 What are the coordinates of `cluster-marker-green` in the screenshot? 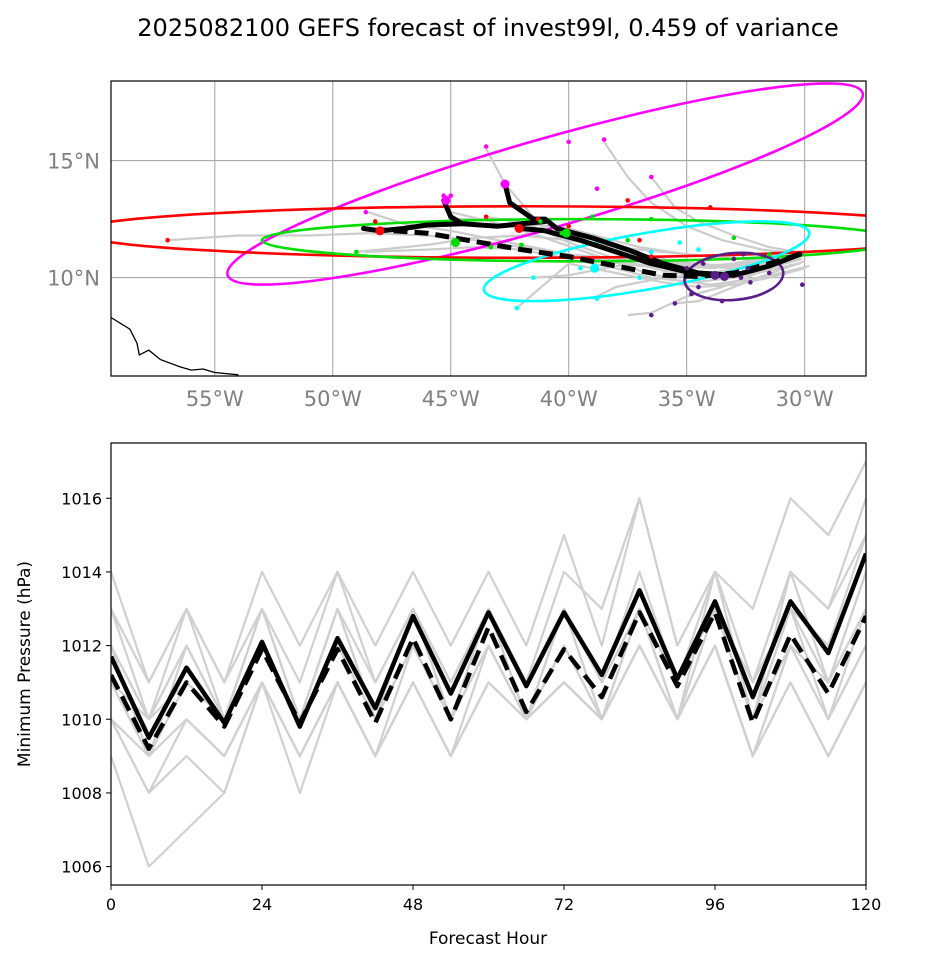 It's located at (455, 243).